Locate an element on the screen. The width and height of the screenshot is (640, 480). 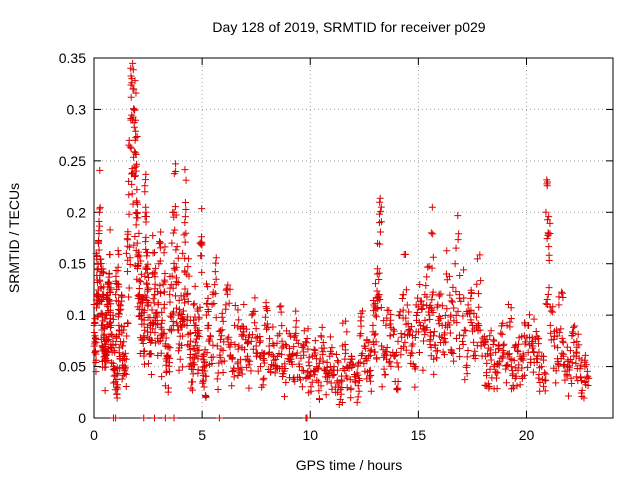
y-tick-label: 0 is located at coordinates (82, 418).